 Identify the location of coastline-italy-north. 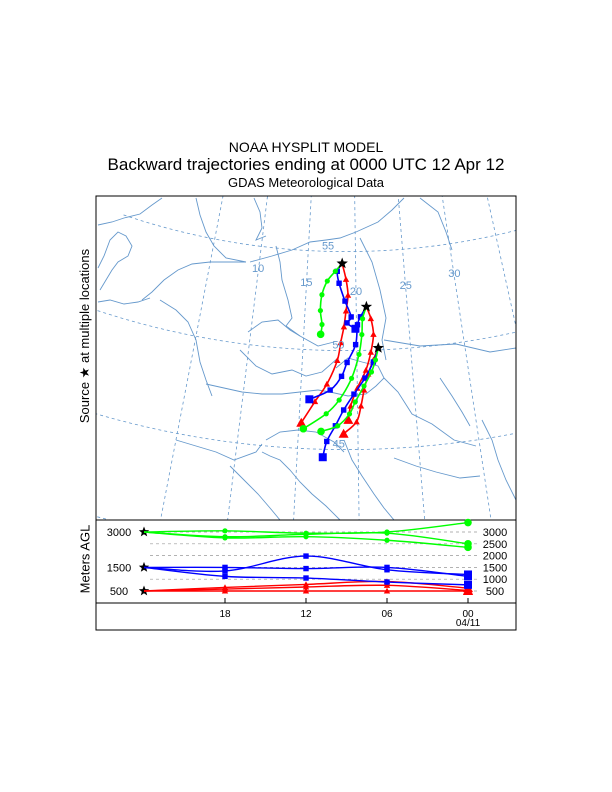
(219, 450).